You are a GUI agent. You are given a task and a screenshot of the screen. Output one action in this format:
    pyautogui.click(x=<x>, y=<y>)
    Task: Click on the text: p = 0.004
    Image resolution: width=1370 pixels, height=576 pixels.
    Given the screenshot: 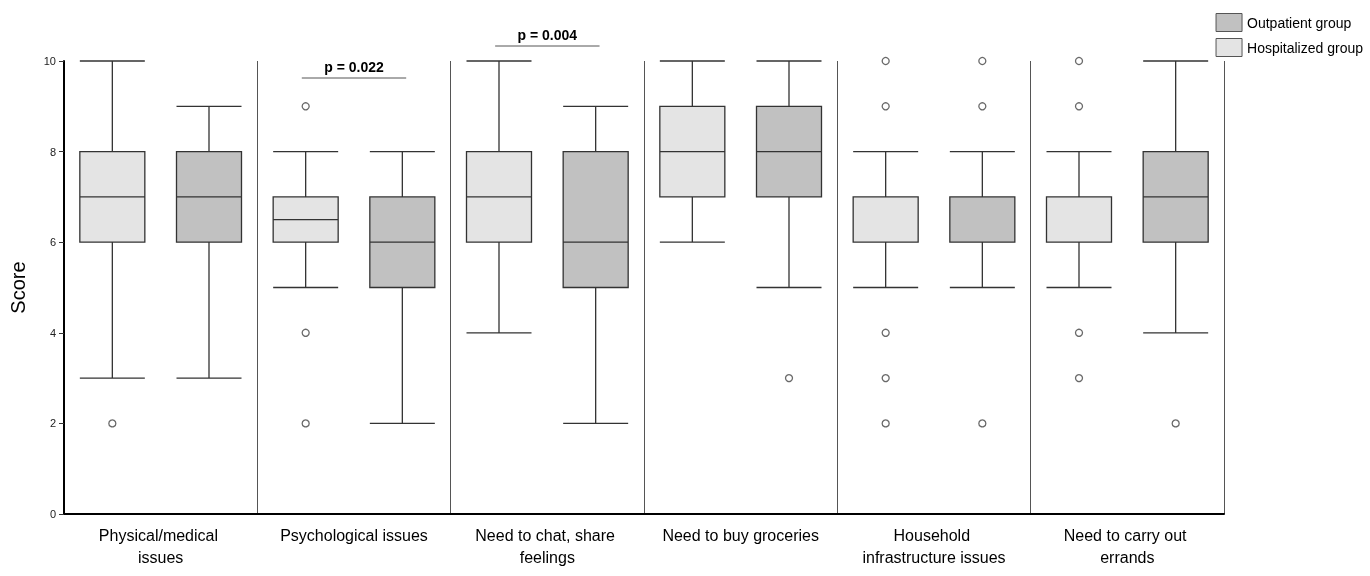 What is the action you would take?
    pyautogui.click(x=547, y=35)
    